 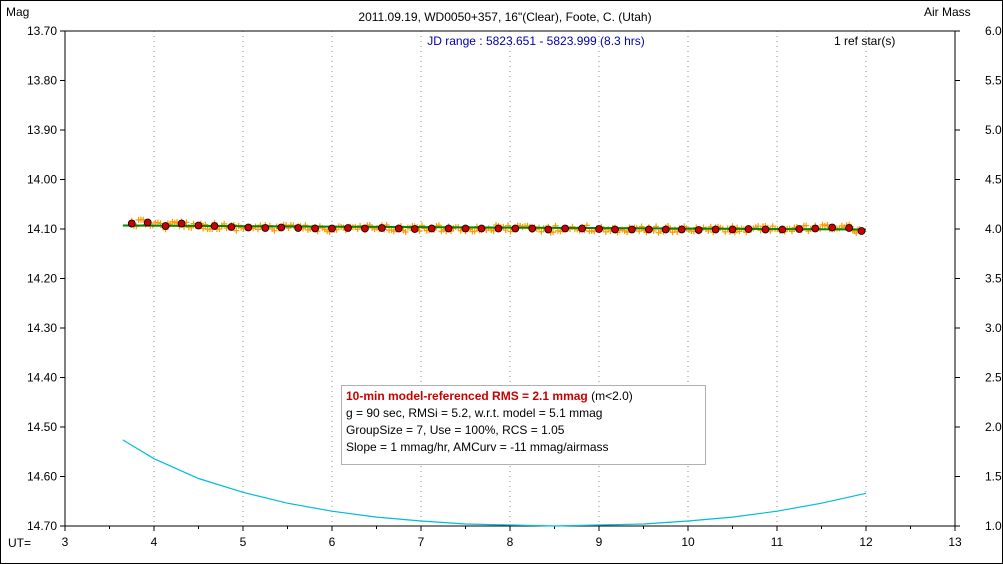 I want to click on y2-tick-label: 4.5, so click(x=993, y=180).